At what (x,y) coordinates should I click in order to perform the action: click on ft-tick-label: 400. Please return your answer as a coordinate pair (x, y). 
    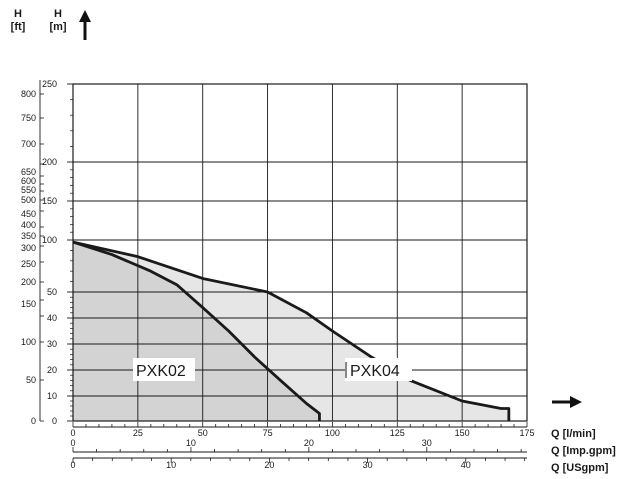
    Looking at the image, I should click on (28, 225).